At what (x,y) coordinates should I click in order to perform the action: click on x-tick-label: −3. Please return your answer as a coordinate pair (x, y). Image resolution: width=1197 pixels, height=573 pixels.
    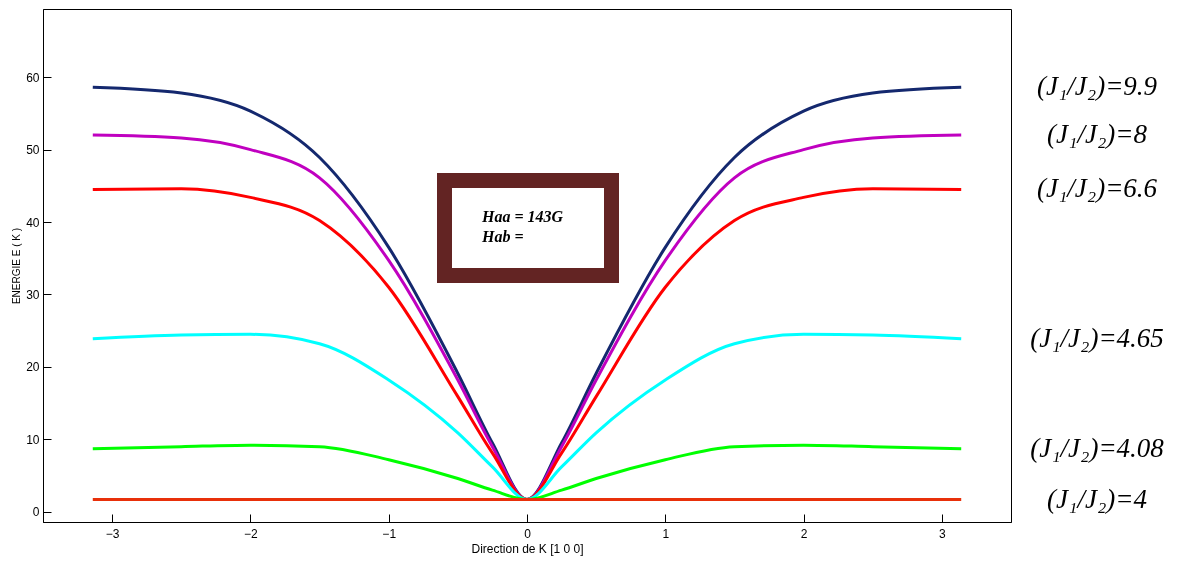
    Looking at the image, I should click on (112, 533).